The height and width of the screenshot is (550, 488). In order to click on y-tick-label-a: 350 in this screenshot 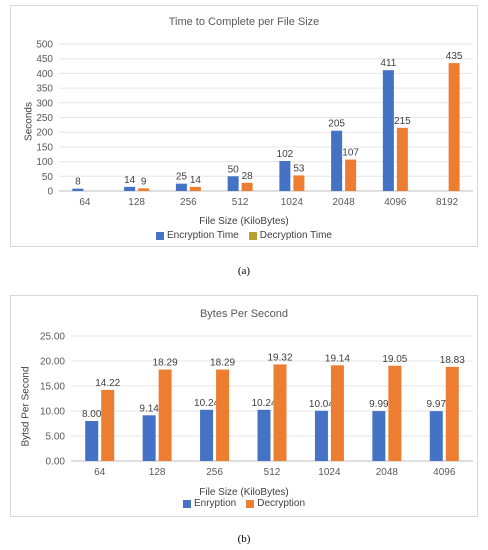, I will do `click(44, 89)`.